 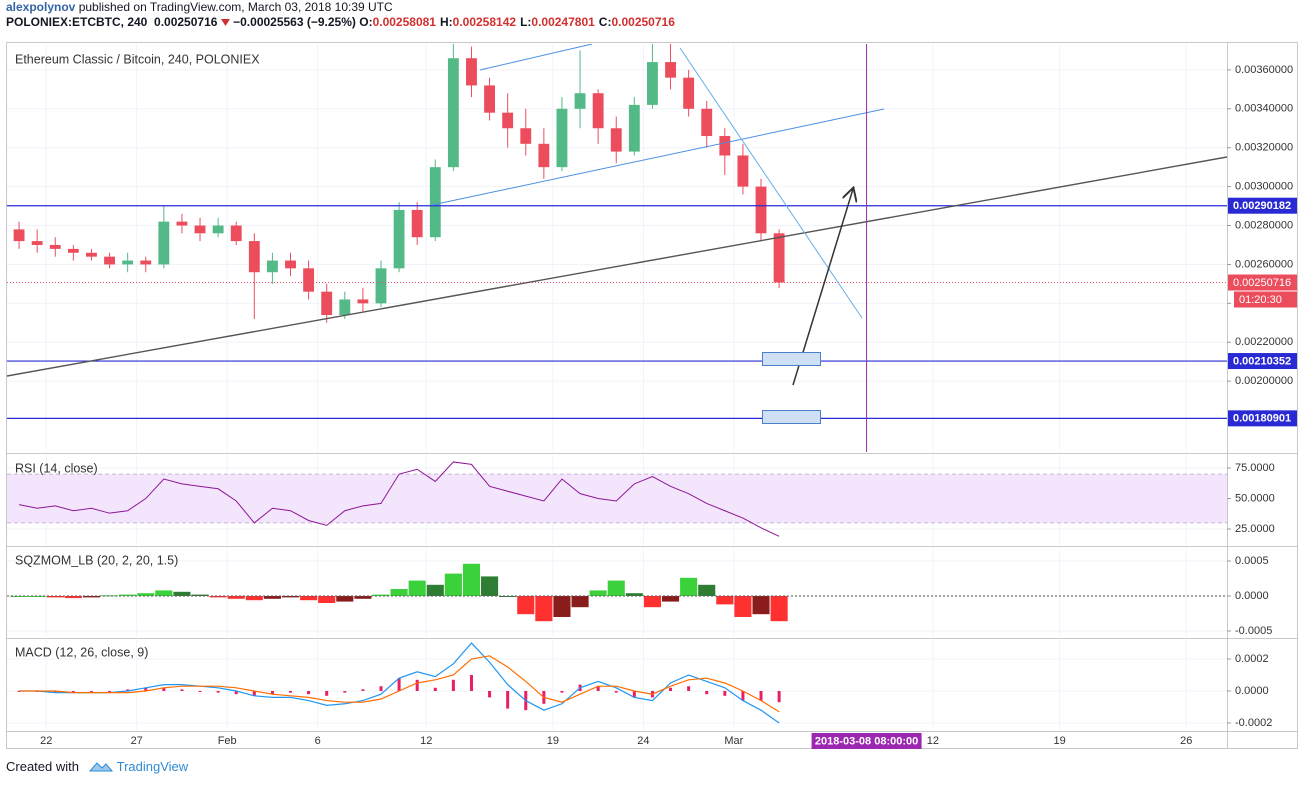 I want to click on marker-label-bg, so click(x=866, y=741).